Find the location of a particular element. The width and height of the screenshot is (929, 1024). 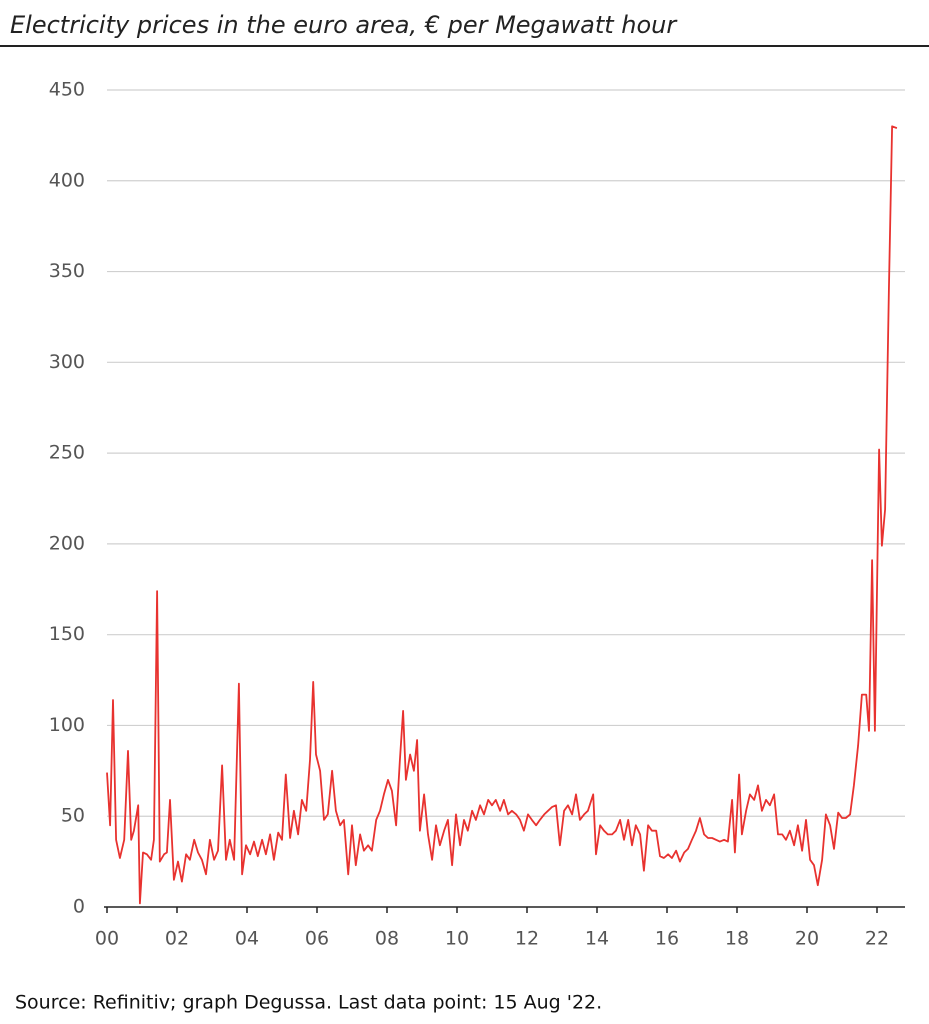

x-tick-label: 04 is located at coordinates (247, 939).